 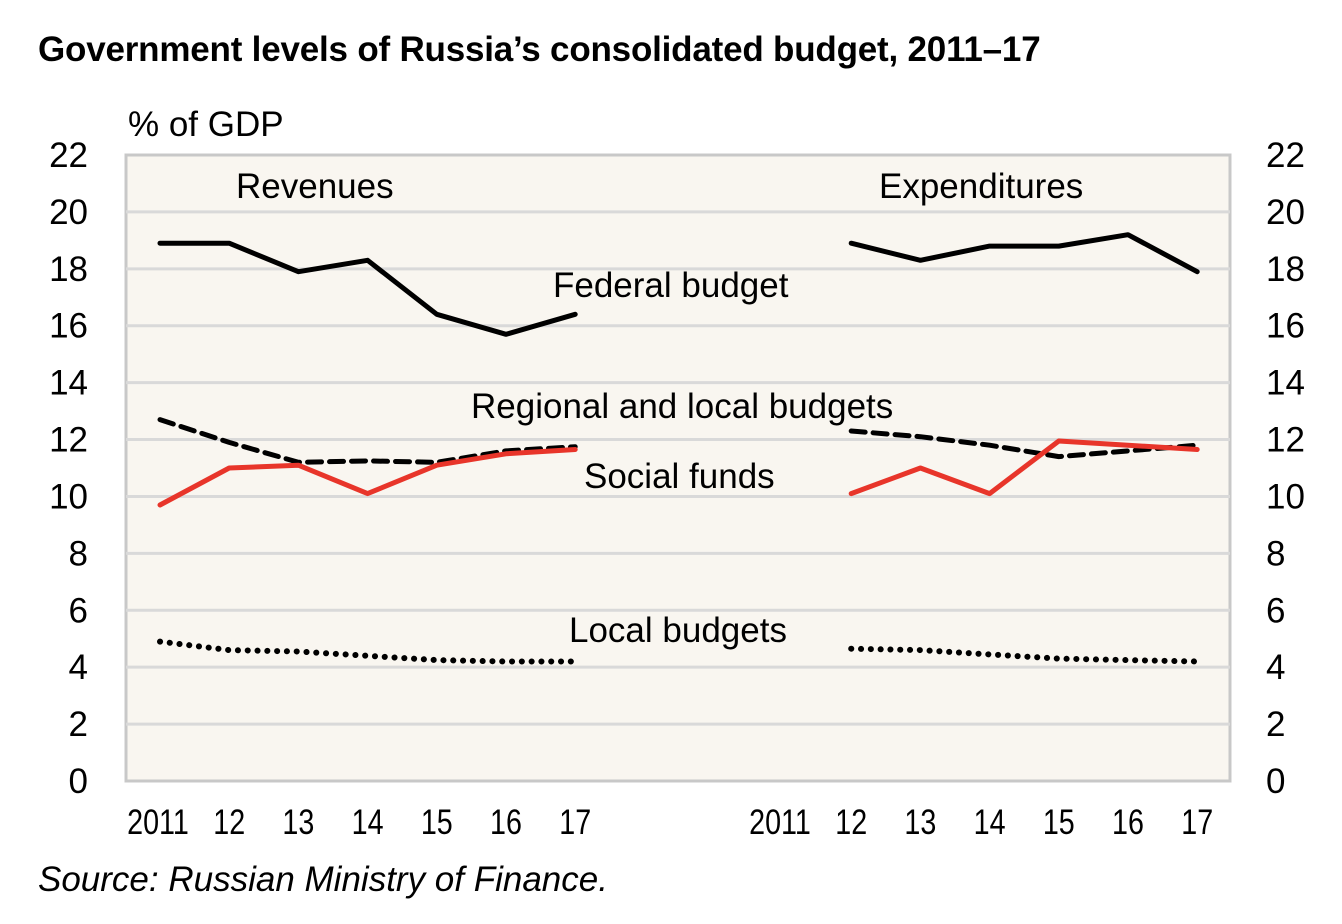 I want to click on y-tick-label-left: 12, so click(x=68, y=440).